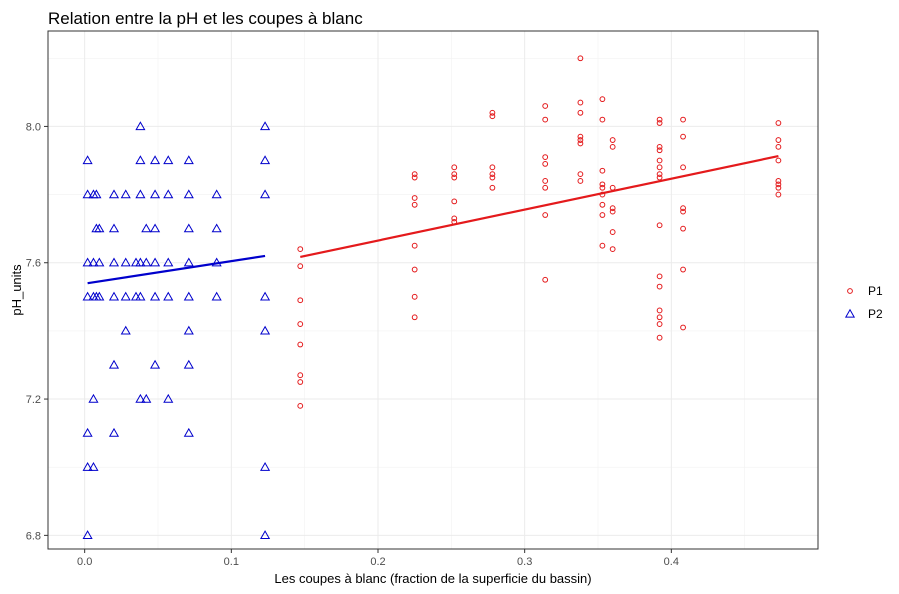 The height and width of the screenshot is (594, 899). Describe the element at coordinates (231, 562) in the screenshot. I see `x-tick-label: 0.1` at that location.